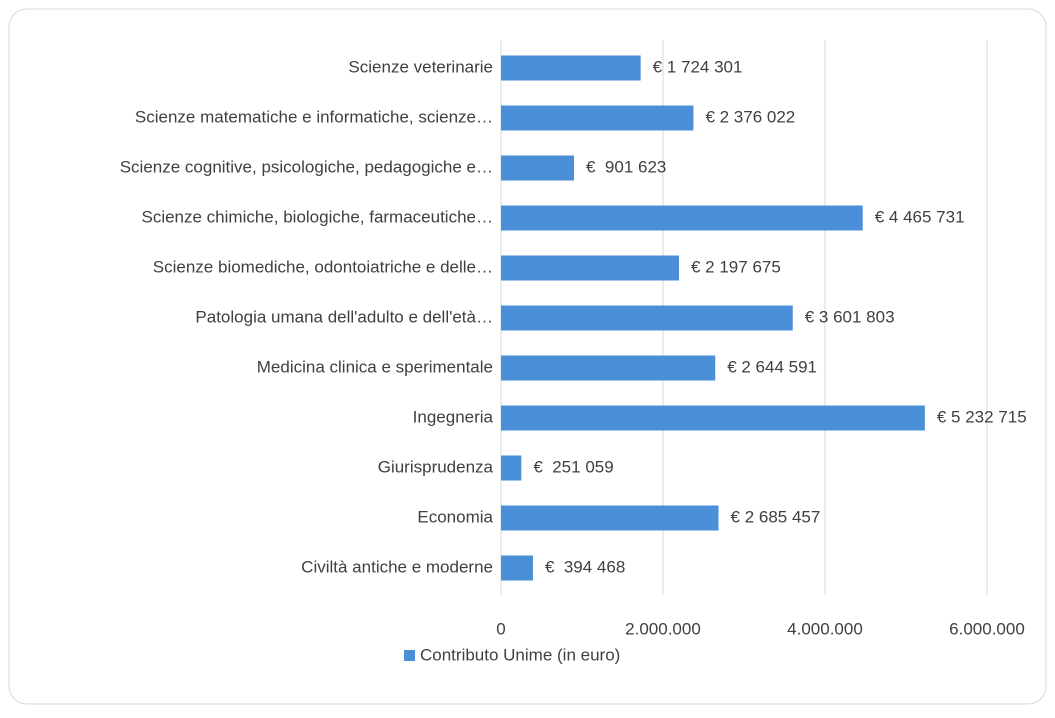  What do you see at coordinates (772, 366) in the screenshot?
I see `value-label: € 2 644 591` at bounding box center [772, 366].